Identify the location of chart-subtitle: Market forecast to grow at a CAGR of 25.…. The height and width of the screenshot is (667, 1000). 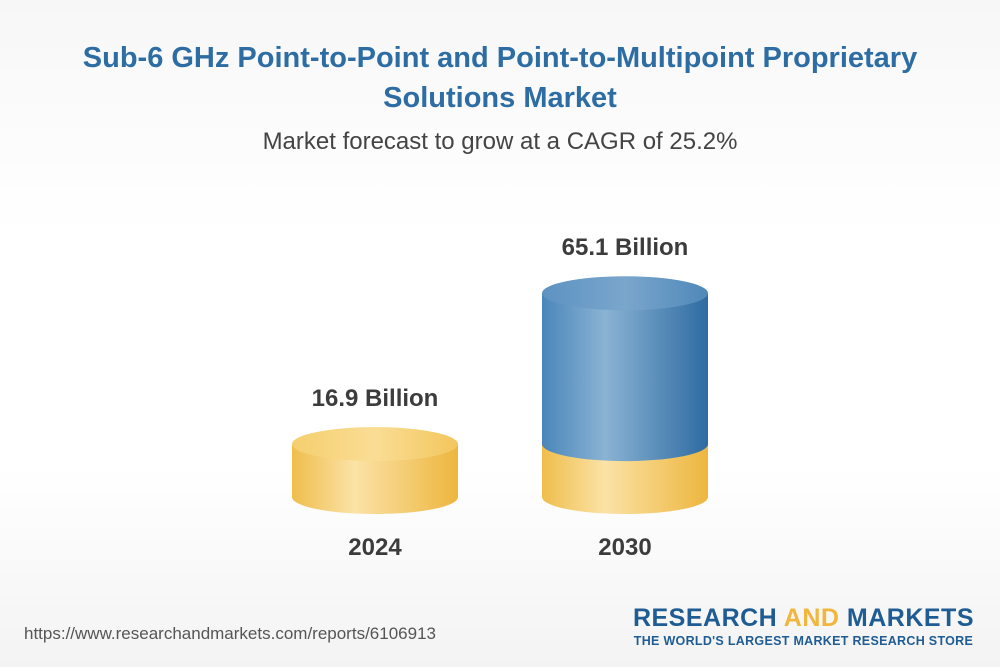
(500, 141).